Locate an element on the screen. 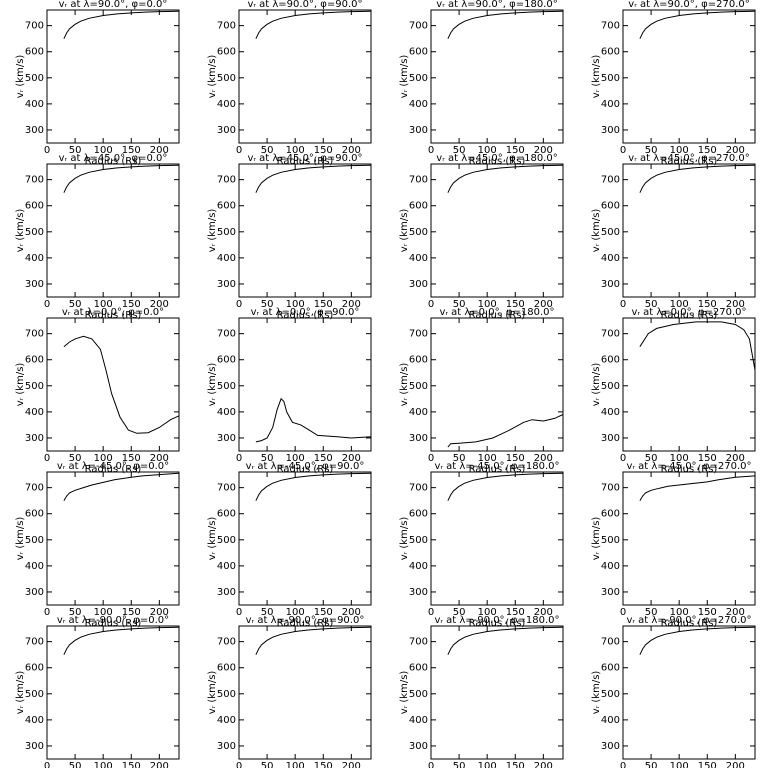 The height and width of the screenshot is (768, 768). panel-title: vᵣ at λ=90.0°, φ=0.0° is located at coordinates (113, 5).